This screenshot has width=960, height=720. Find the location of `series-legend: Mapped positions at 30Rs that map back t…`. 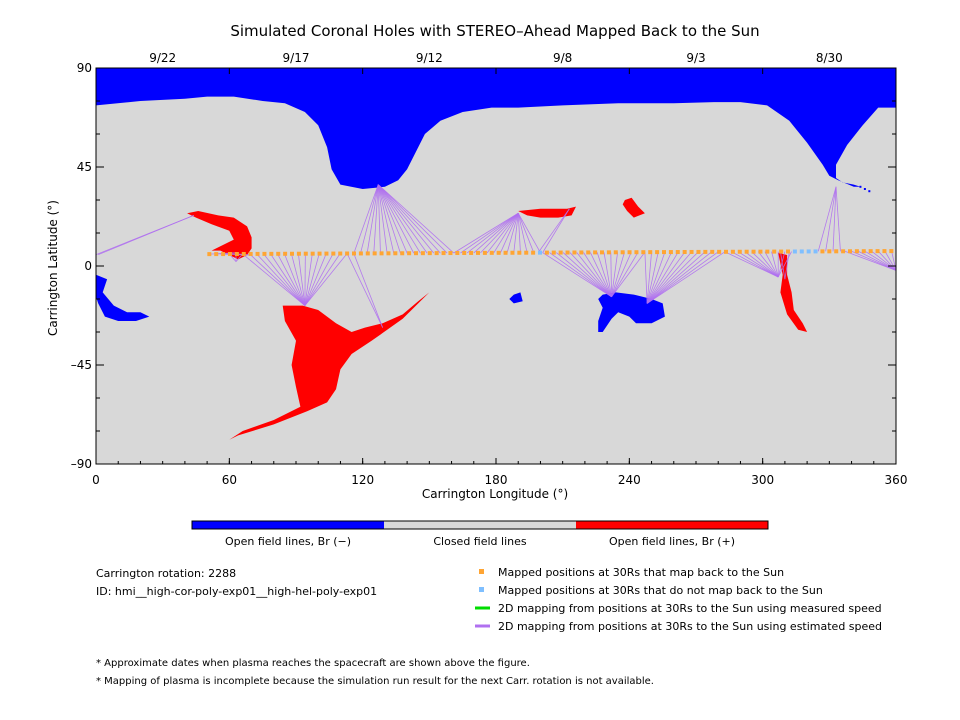

series-legend: Mapped positions at 30Rs that map back t… is located at coordinates (678, 599).